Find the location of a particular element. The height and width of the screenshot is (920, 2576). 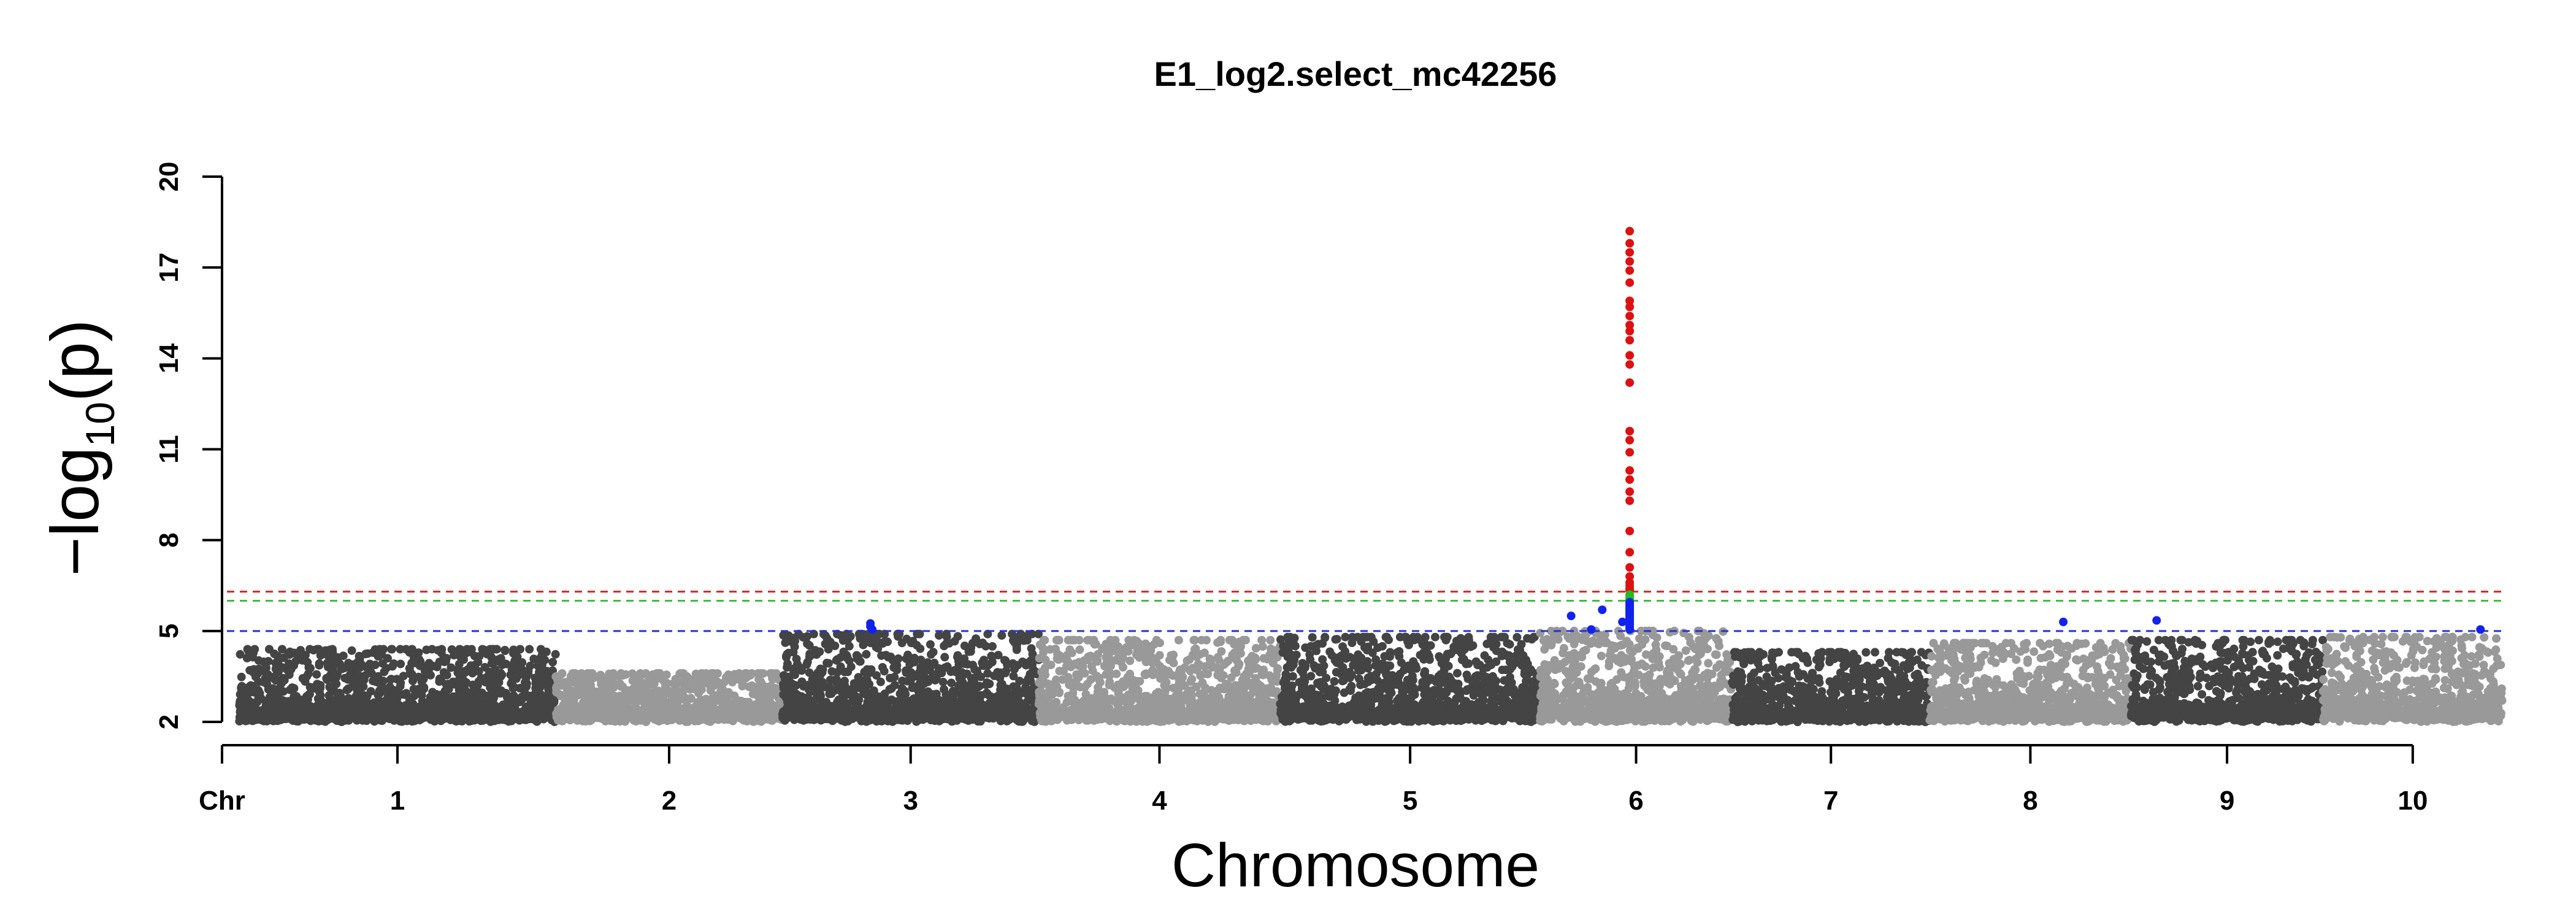

chromosome-2-points is located at coordinates (669, 697).